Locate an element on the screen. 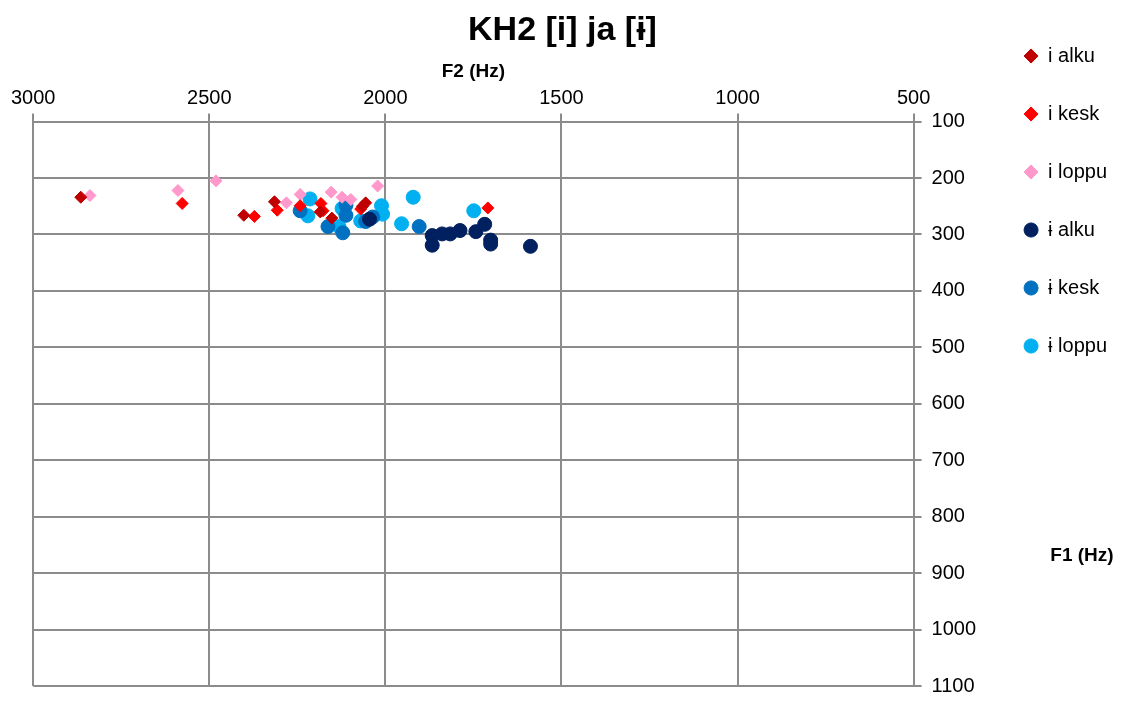 The width and height of the screenshot is (1135, 717). y-tick-label: 1000 is located at coordinates (954, 628).